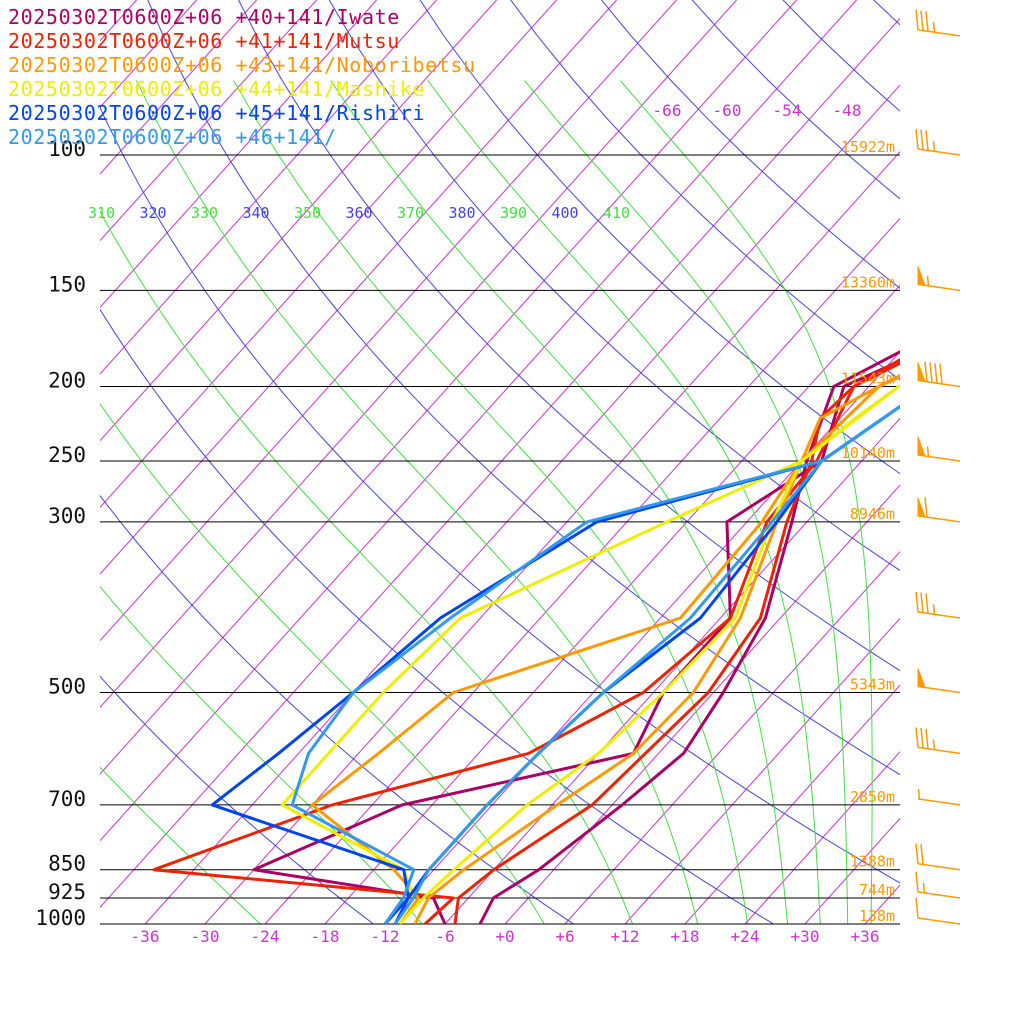 The image size is (1024, 1024). I want to click on x-tick-label: +6, so click(564, 936).